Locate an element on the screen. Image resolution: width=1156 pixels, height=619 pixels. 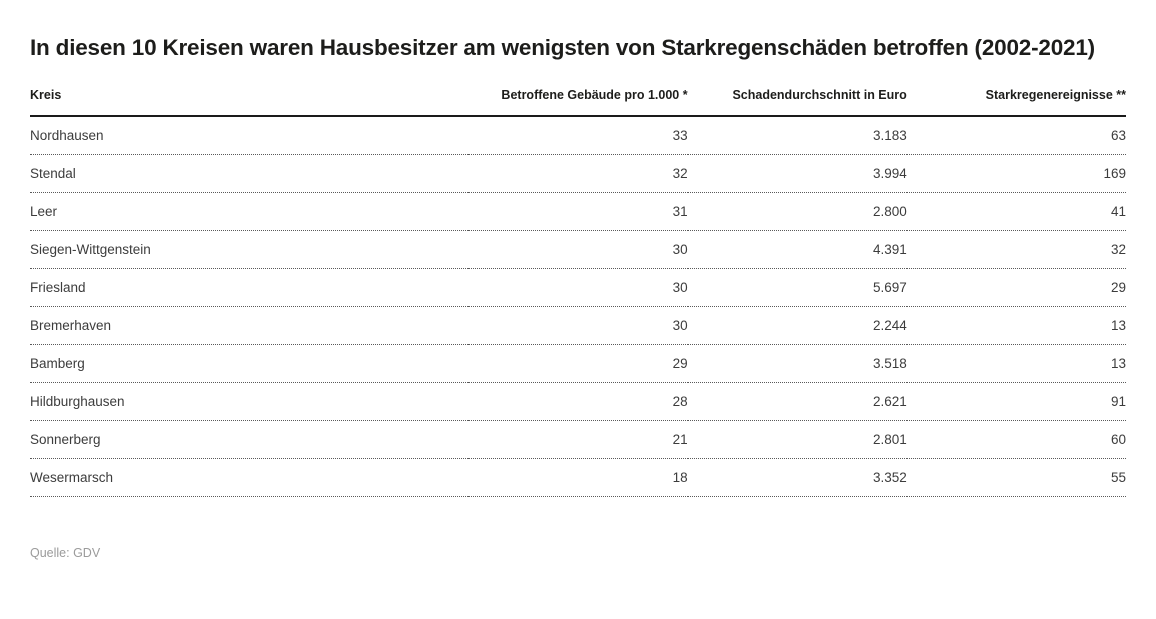
cell-betroffene_gebaeude_pro_1000: 28 is located at coordinates (578, 401).